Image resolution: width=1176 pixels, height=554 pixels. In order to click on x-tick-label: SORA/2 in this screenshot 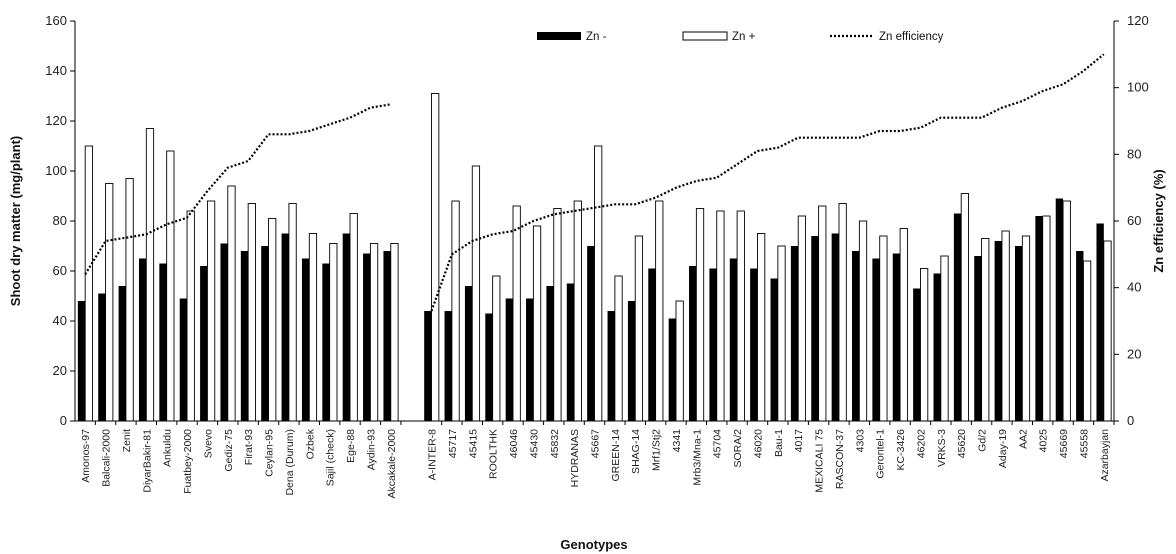, I will do `click(738, 448)`.